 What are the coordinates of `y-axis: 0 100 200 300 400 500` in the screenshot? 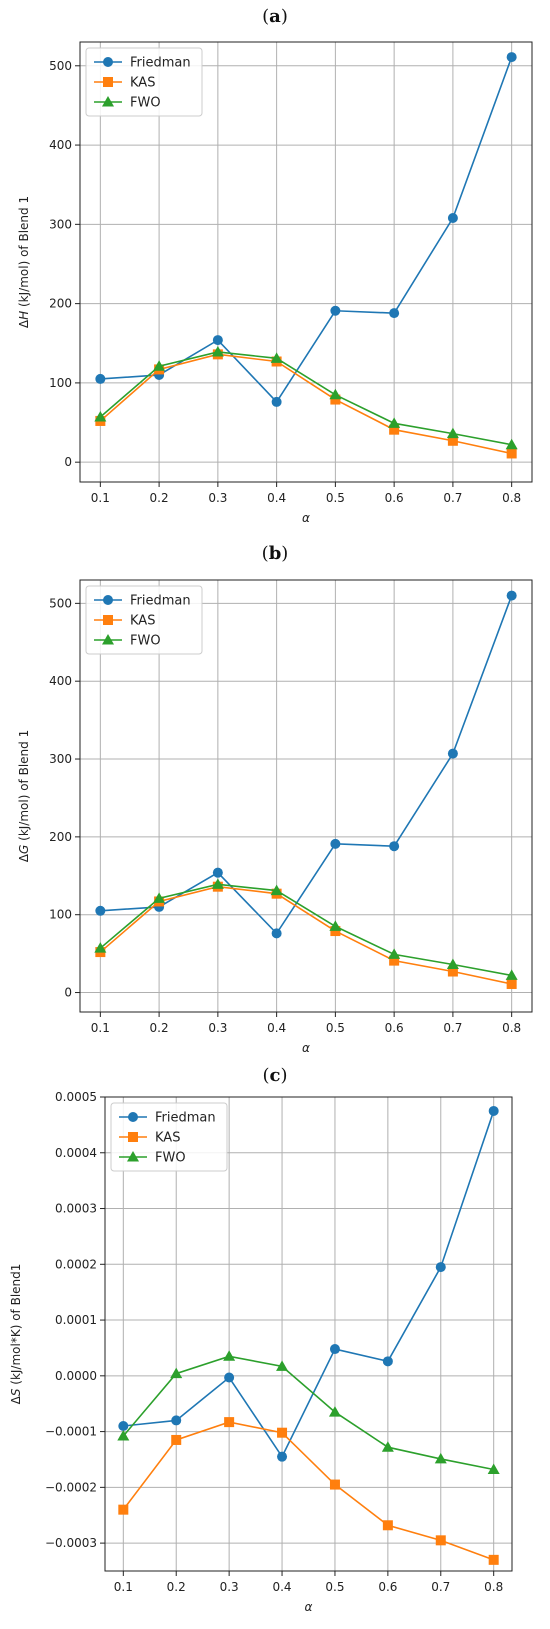 It's located at (64, 798).